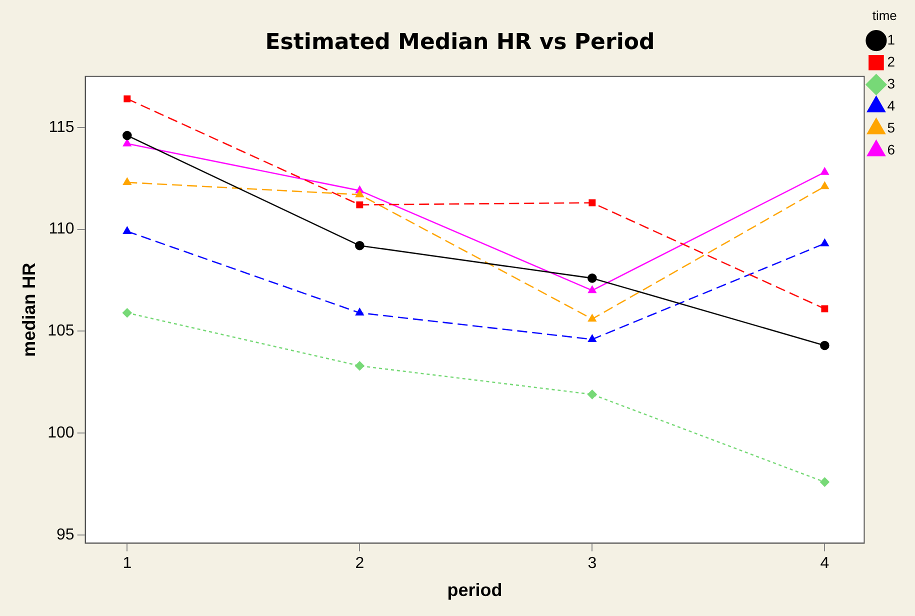  Describe the element at coordinates (891, 149) in the screenshot. I see `legend-label: 6` at that location.